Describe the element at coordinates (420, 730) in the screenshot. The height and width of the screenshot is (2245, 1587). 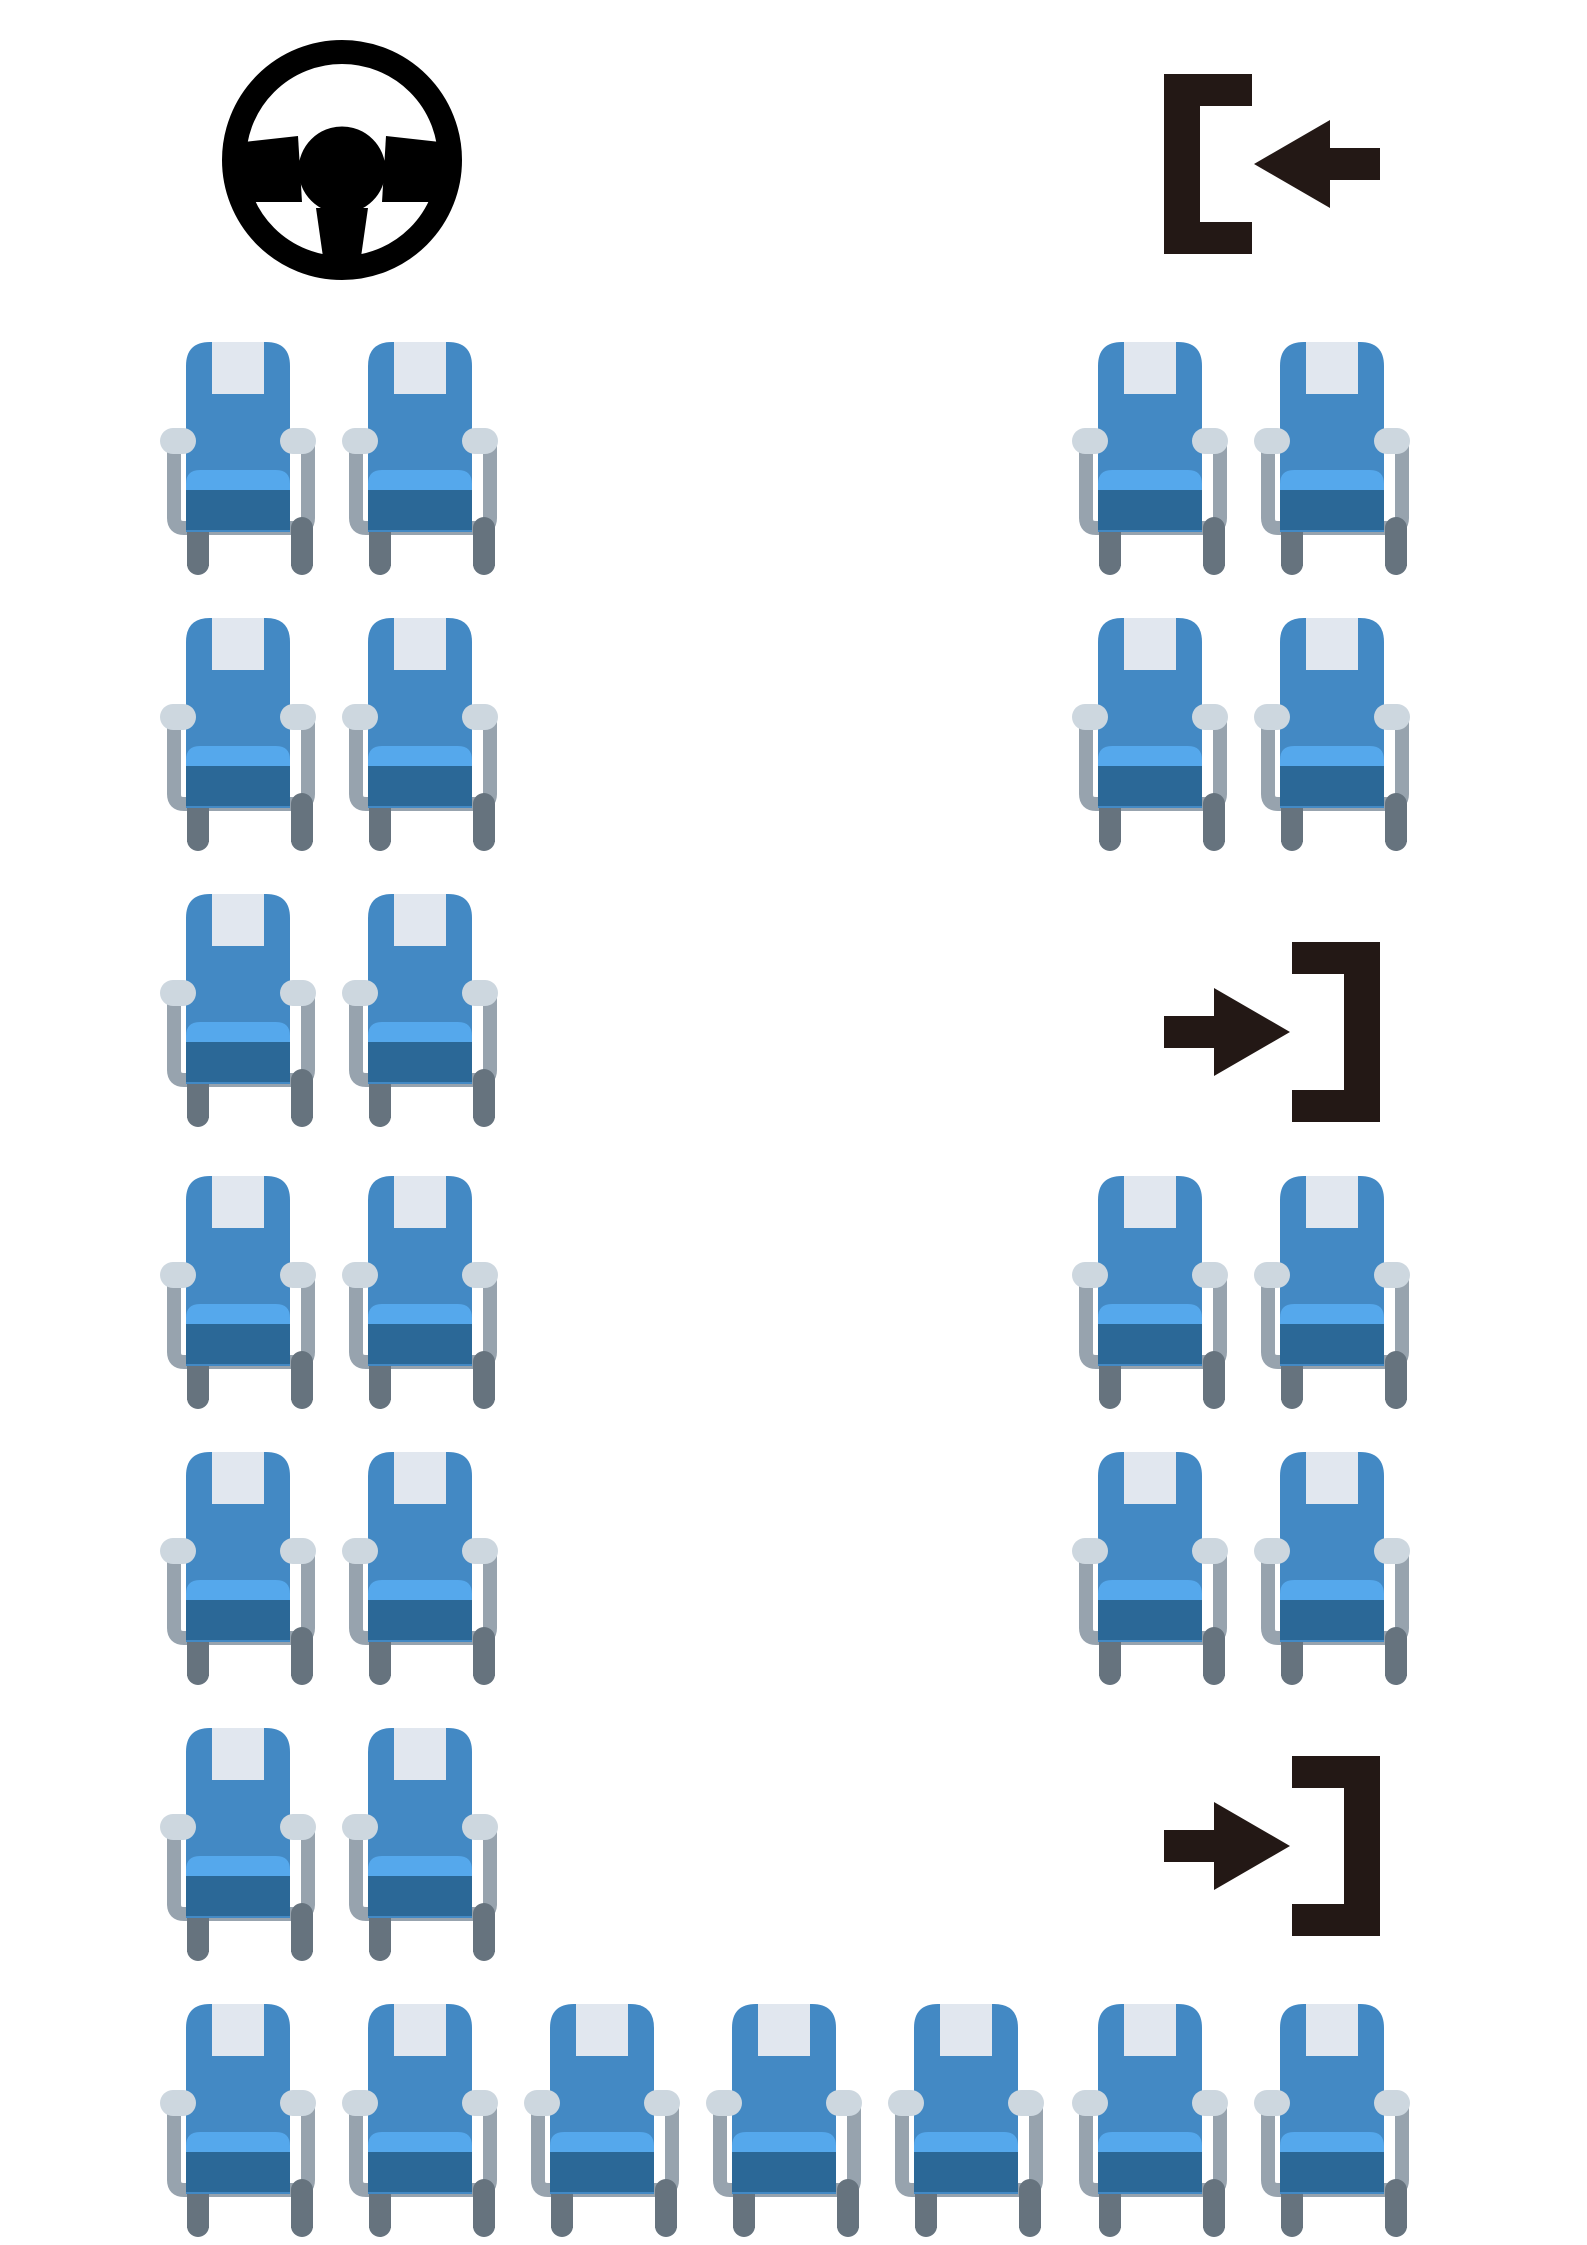
I see `seat-left-row2-b` at that location.